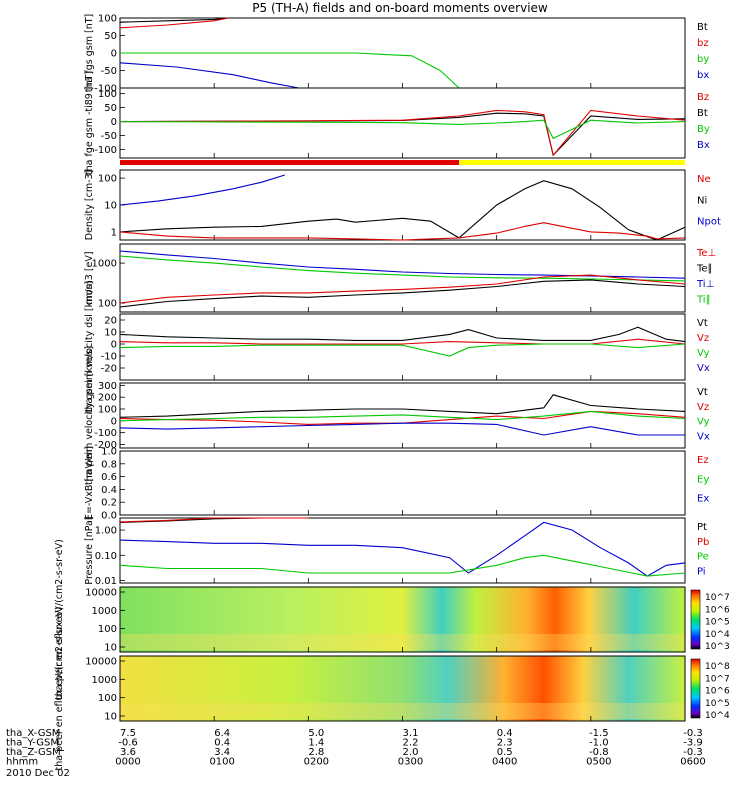 This screenshot has height=800, width=750. What do you see at coordinates (703, 368) in the screenshot?
I see `legend-entry: Vx` at bounding box center [703, 368].